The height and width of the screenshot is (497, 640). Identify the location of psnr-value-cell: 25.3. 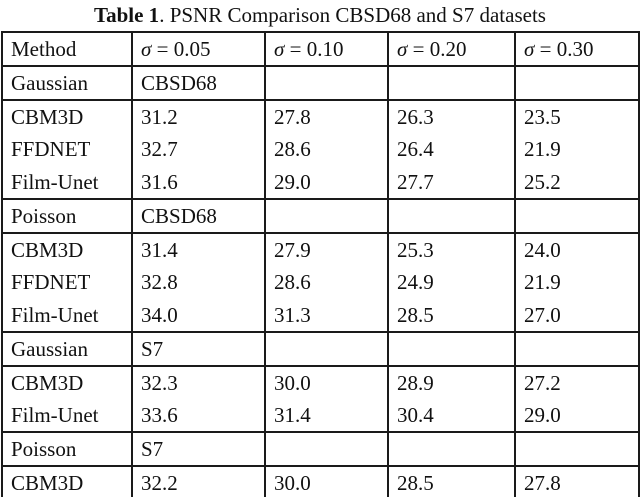
(451, 249).